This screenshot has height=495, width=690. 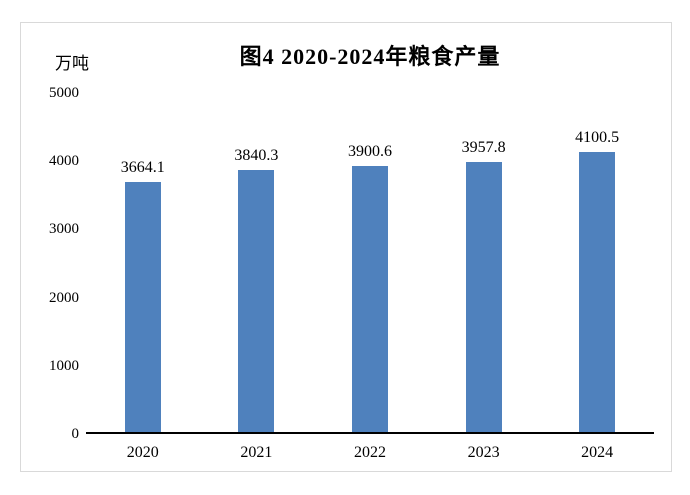 I want to click on bar-value-label: 3840.3, so click(x=256, y=156).